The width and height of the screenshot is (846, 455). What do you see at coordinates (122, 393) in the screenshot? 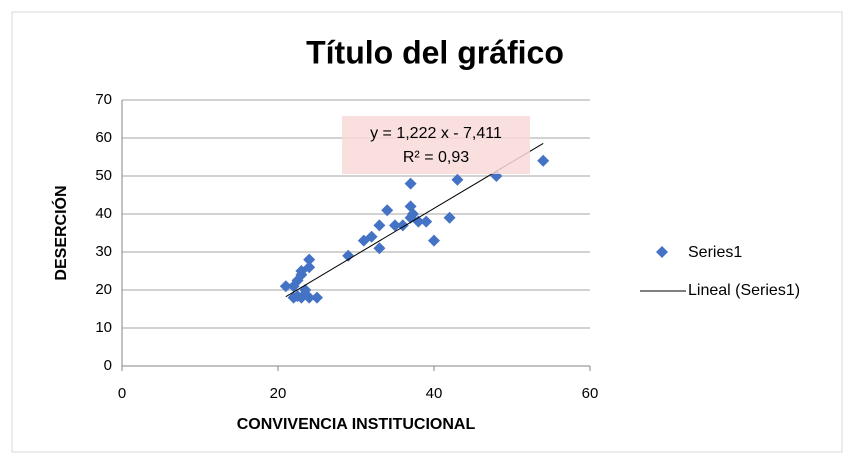
I see `x-tick-label: 0` at bounding box center [122, 393].